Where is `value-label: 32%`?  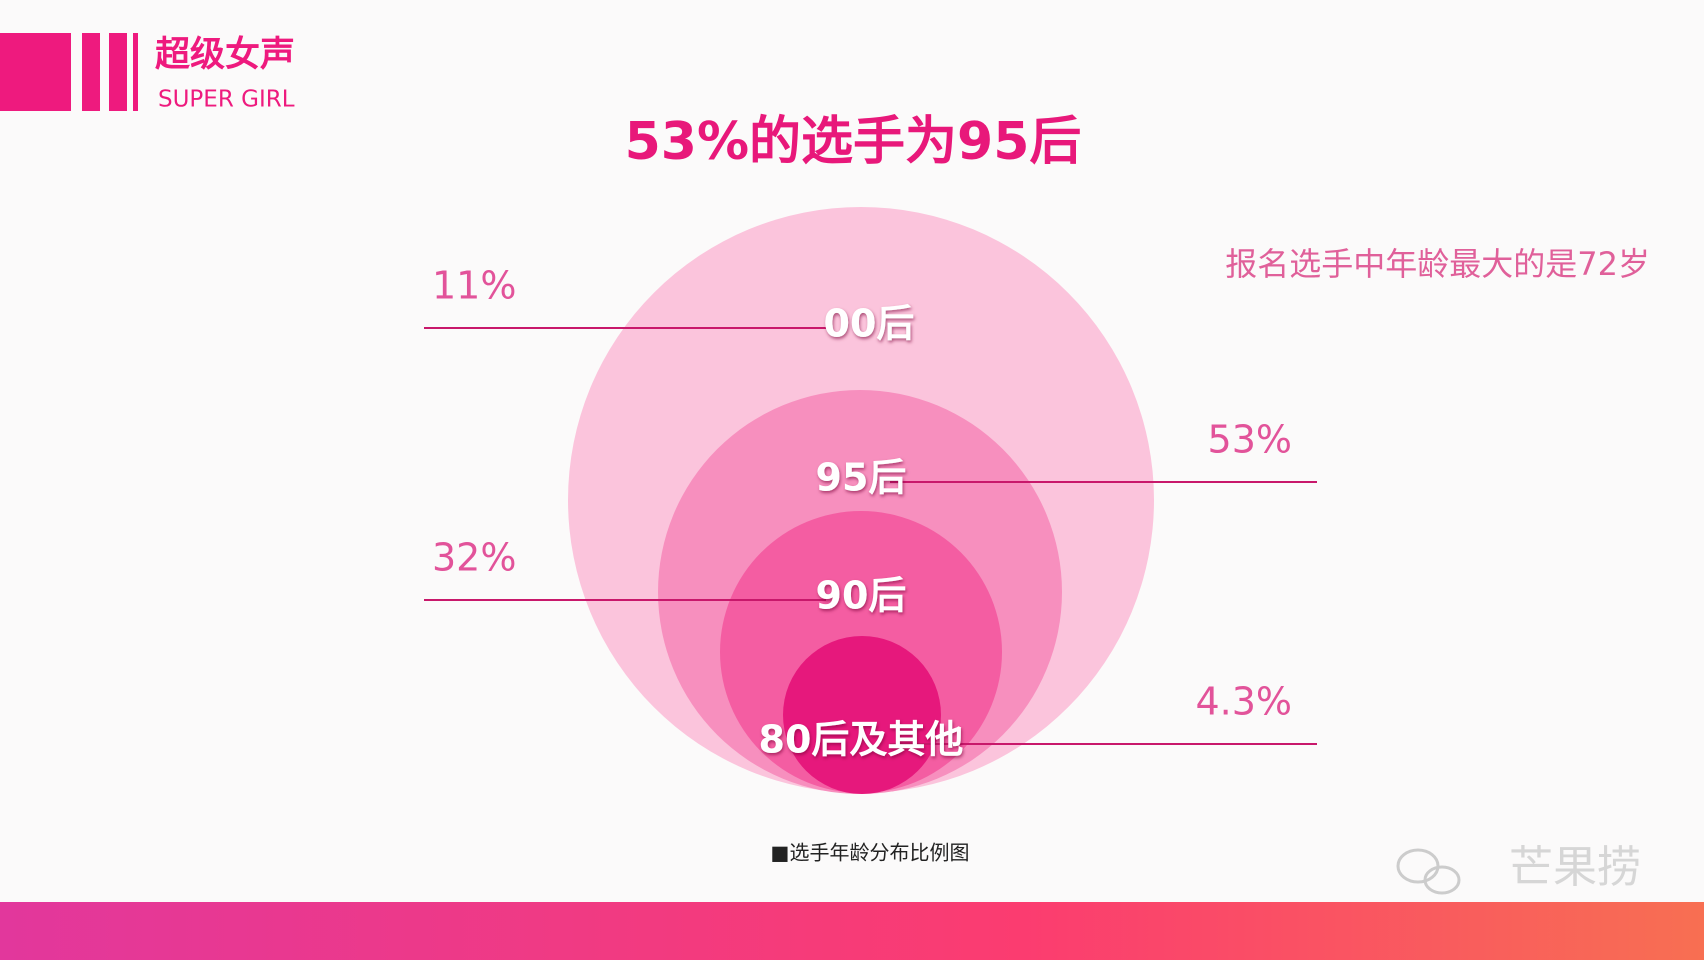 value-label: 32% is located at coordinates (474, 558).